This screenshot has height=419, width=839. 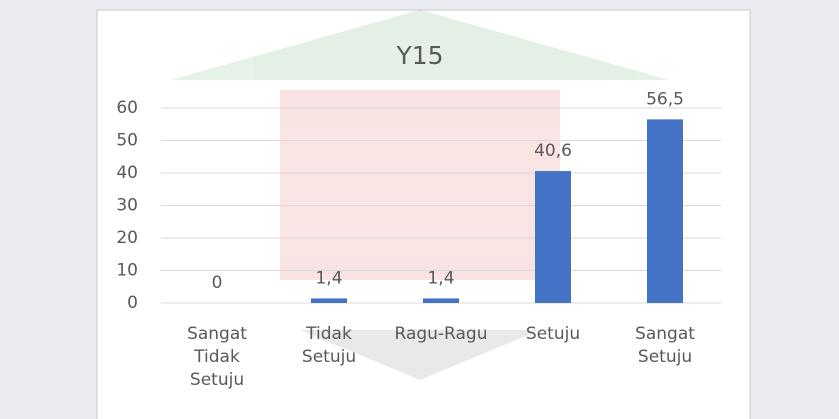 I want to click on x-tick-label: Sangat Tidak Setuju, so click(x=217, y=357).